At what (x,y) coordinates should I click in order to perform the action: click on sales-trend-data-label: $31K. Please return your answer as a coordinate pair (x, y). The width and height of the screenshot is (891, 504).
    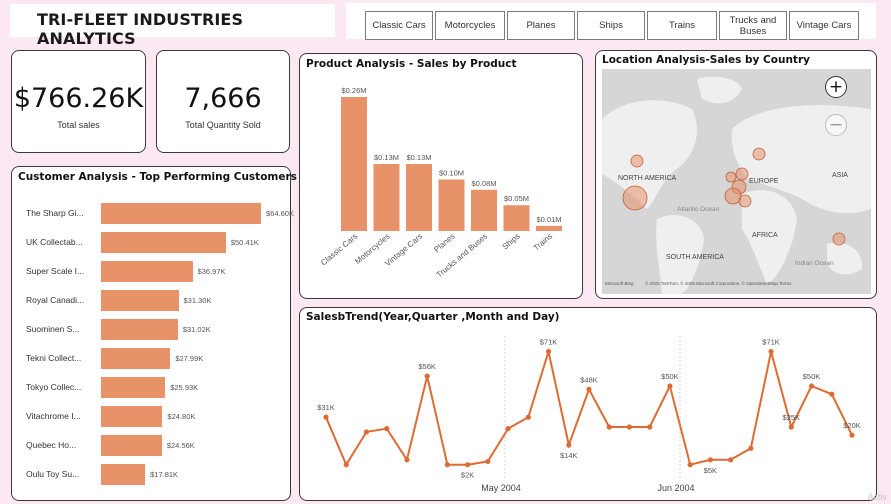
    Looking at the image, I should click on (326, 407).